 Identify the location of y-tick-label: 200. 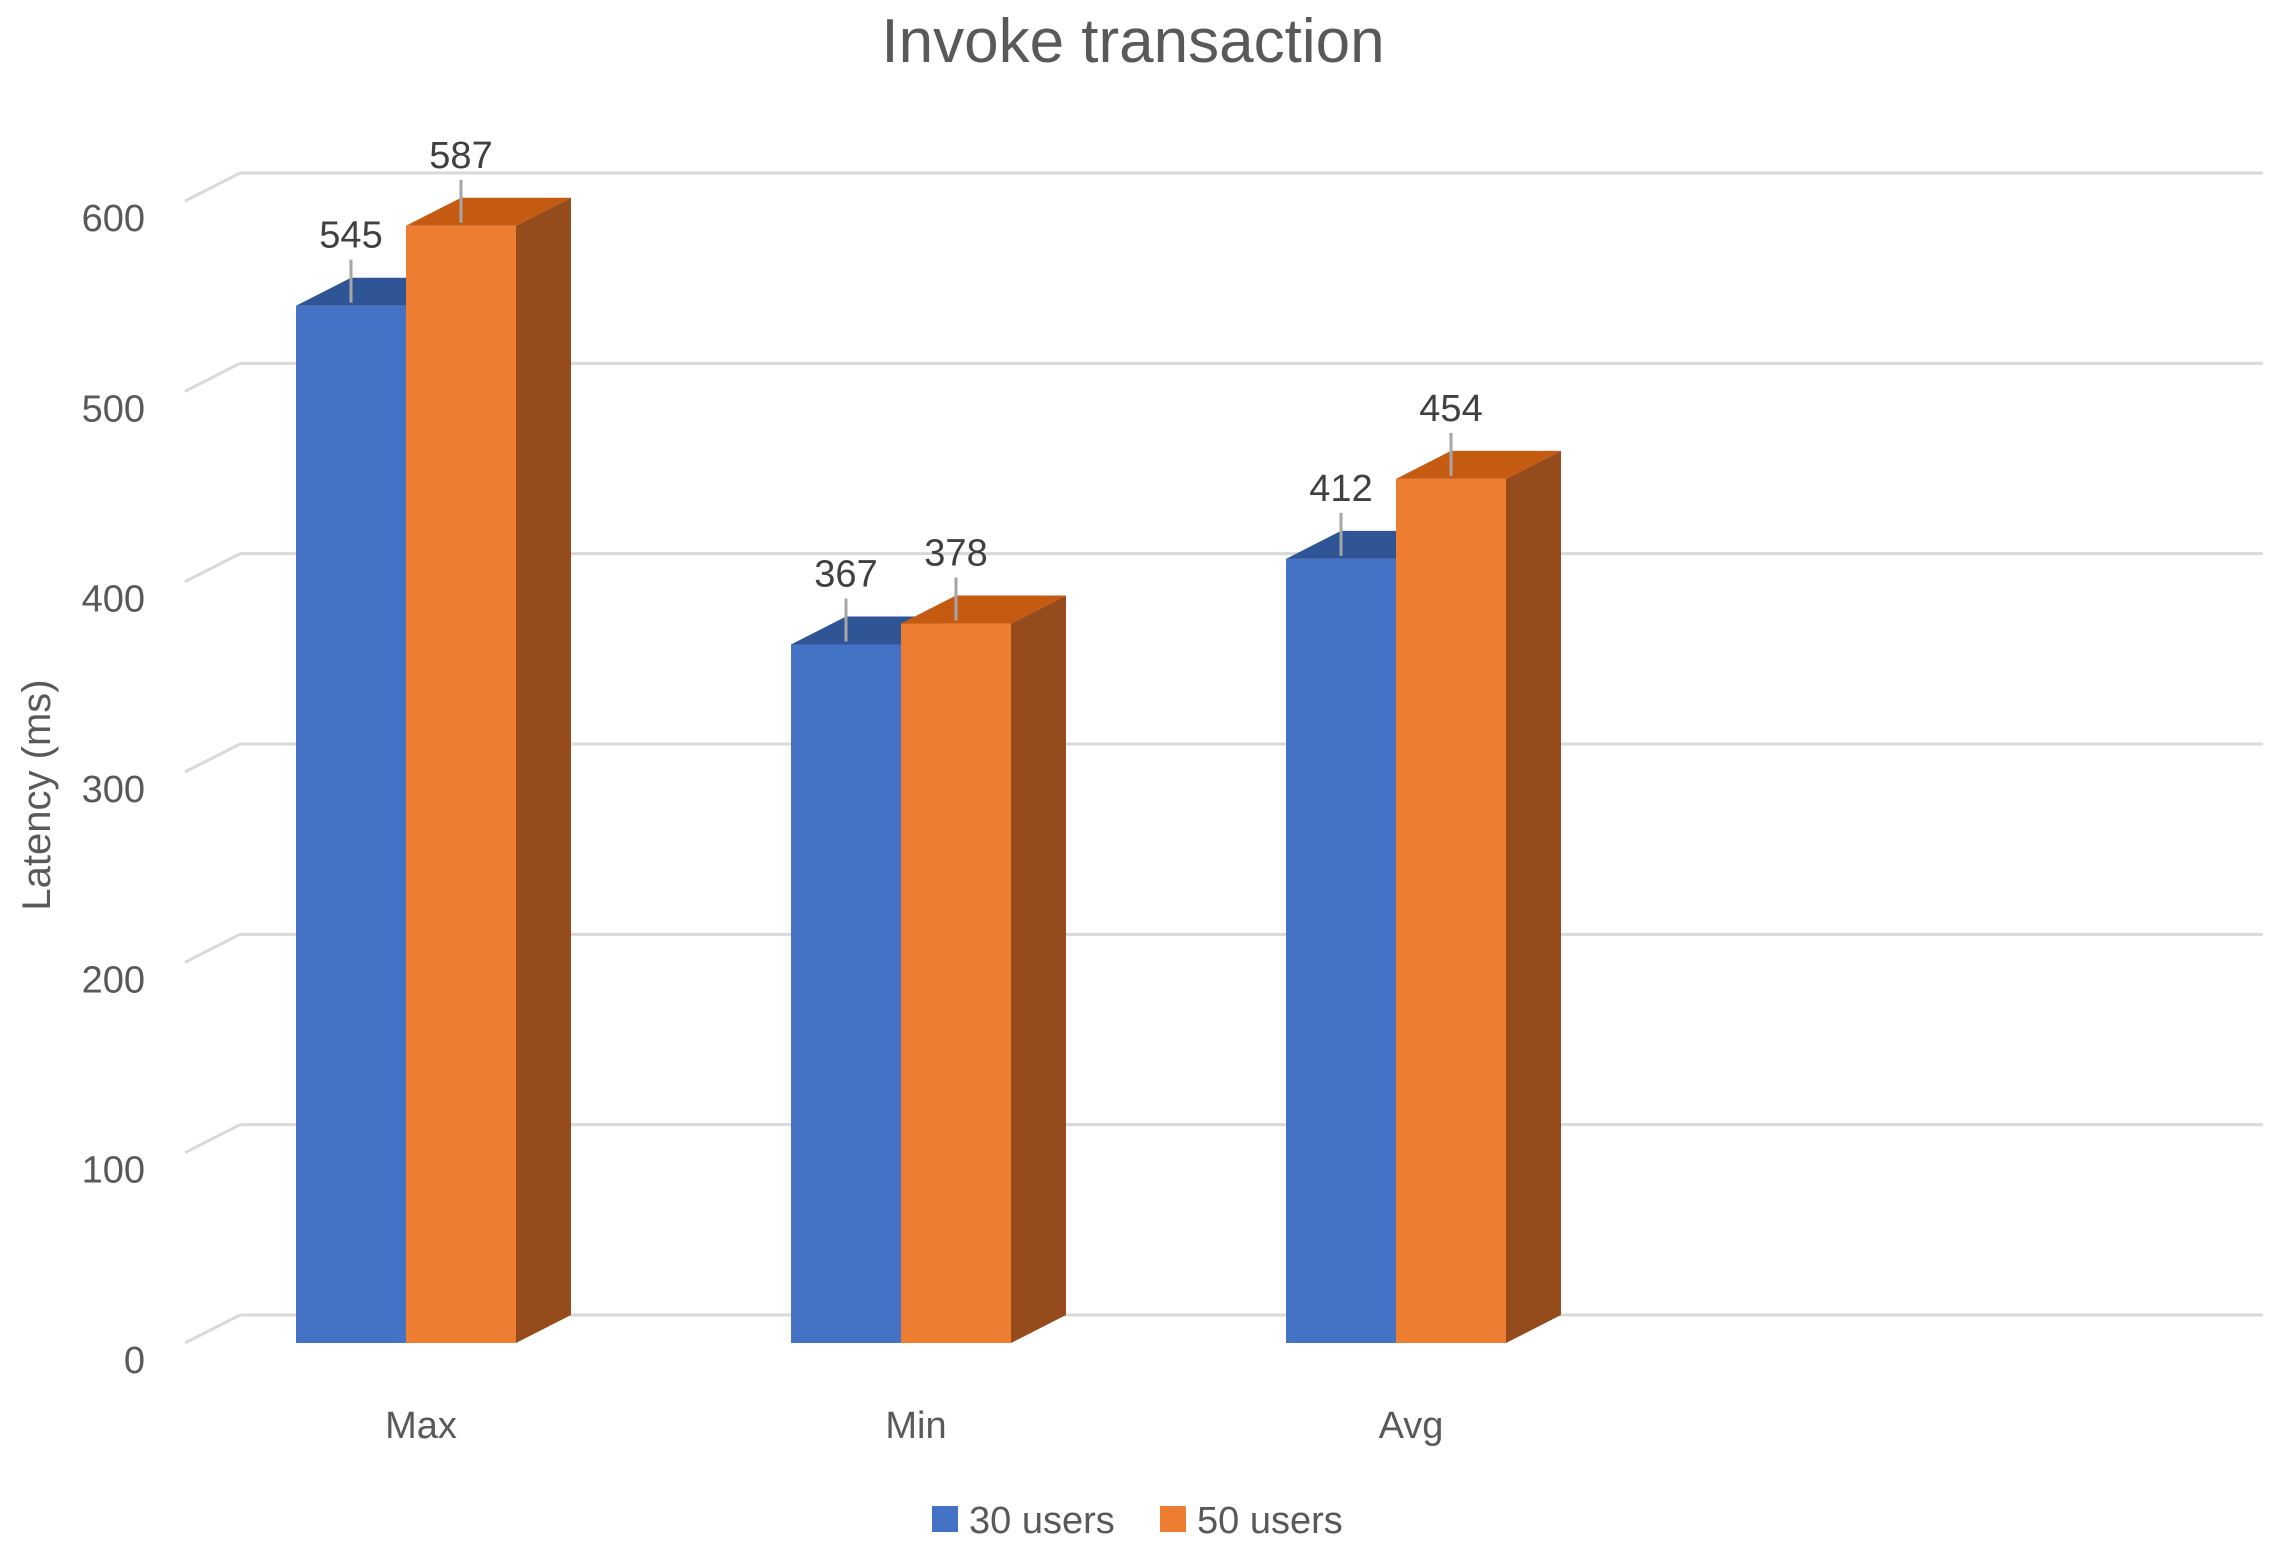
(113, 980).